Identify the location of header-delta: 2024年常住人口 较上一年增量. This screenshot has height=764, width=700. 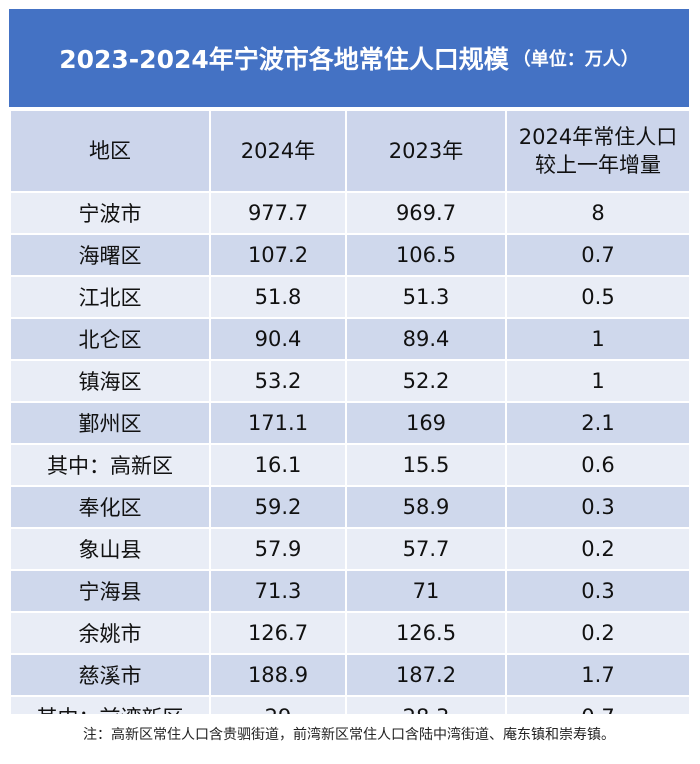
(598, 151).